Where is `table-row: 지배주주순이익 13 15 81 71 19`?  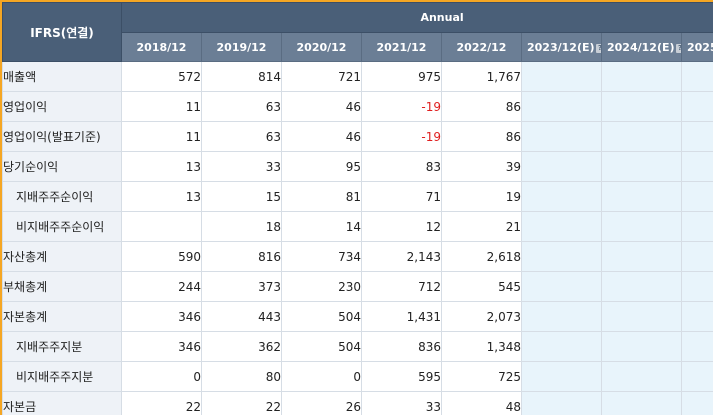
table-row: 지배주주순이익 13 15 81 71 19 is located at coordinates (357, 196).